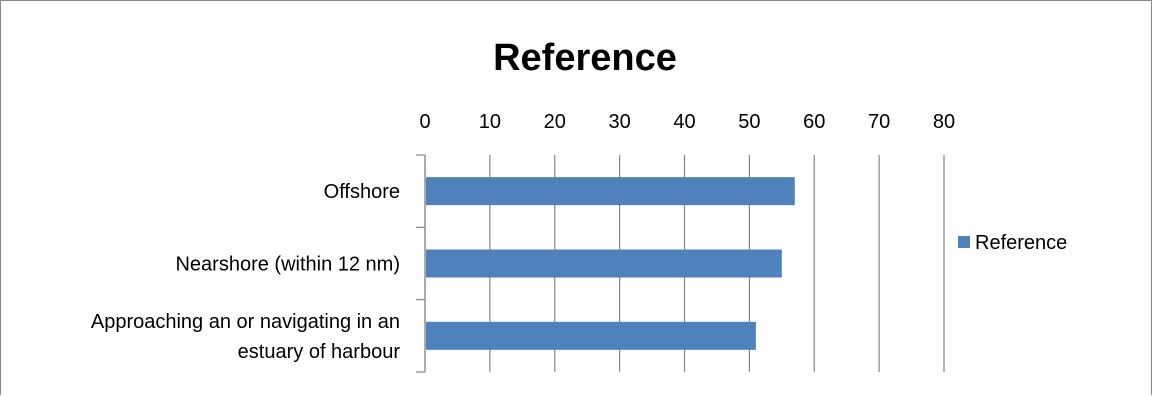  What do you see at coordinates (620, 122) in the screenshot?
I see `x-tick-label: 30` at bounding box center [620, 122].